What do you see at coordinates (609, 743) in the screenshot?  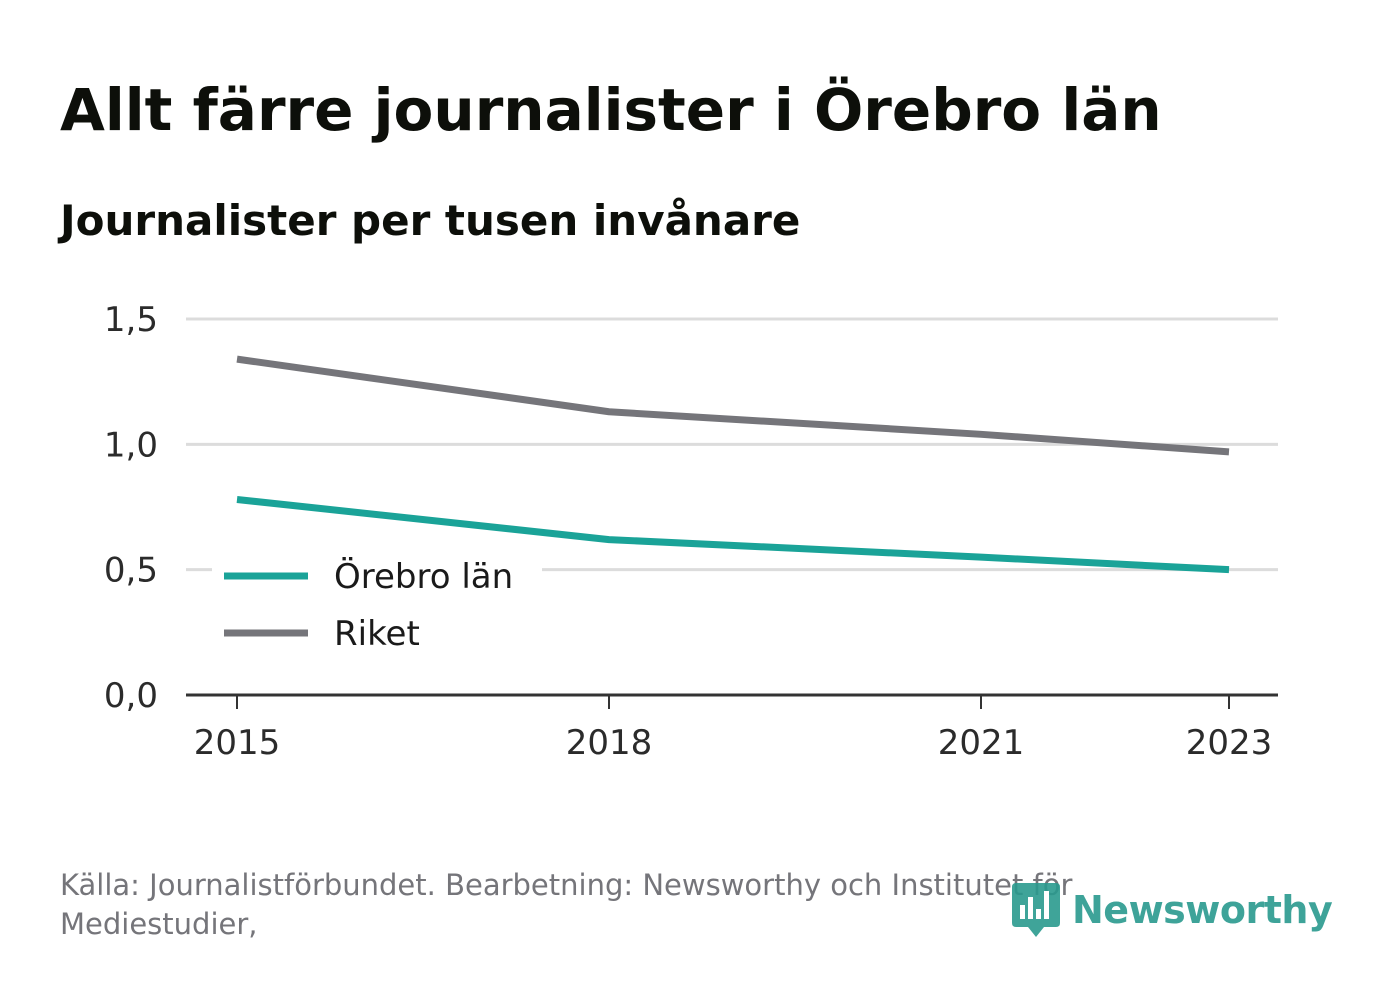 I see `x-tick-label: 2018` at bounding box center [609, 743].